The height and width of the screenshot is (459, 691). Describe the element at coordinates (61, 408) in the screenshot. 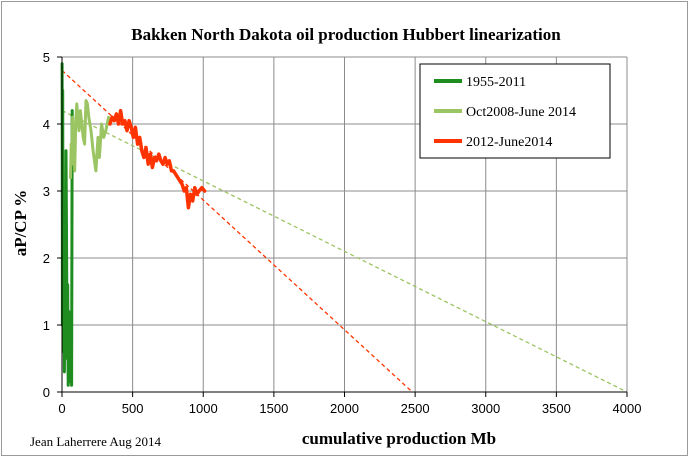

I see `x-tick-label: 0` at that location.